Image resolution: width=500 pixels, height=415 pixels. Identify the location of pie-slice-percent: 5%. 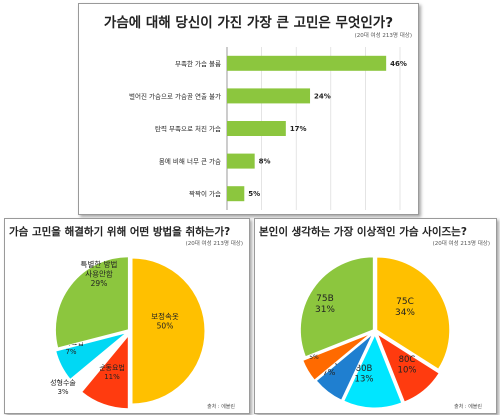
(314, 357).